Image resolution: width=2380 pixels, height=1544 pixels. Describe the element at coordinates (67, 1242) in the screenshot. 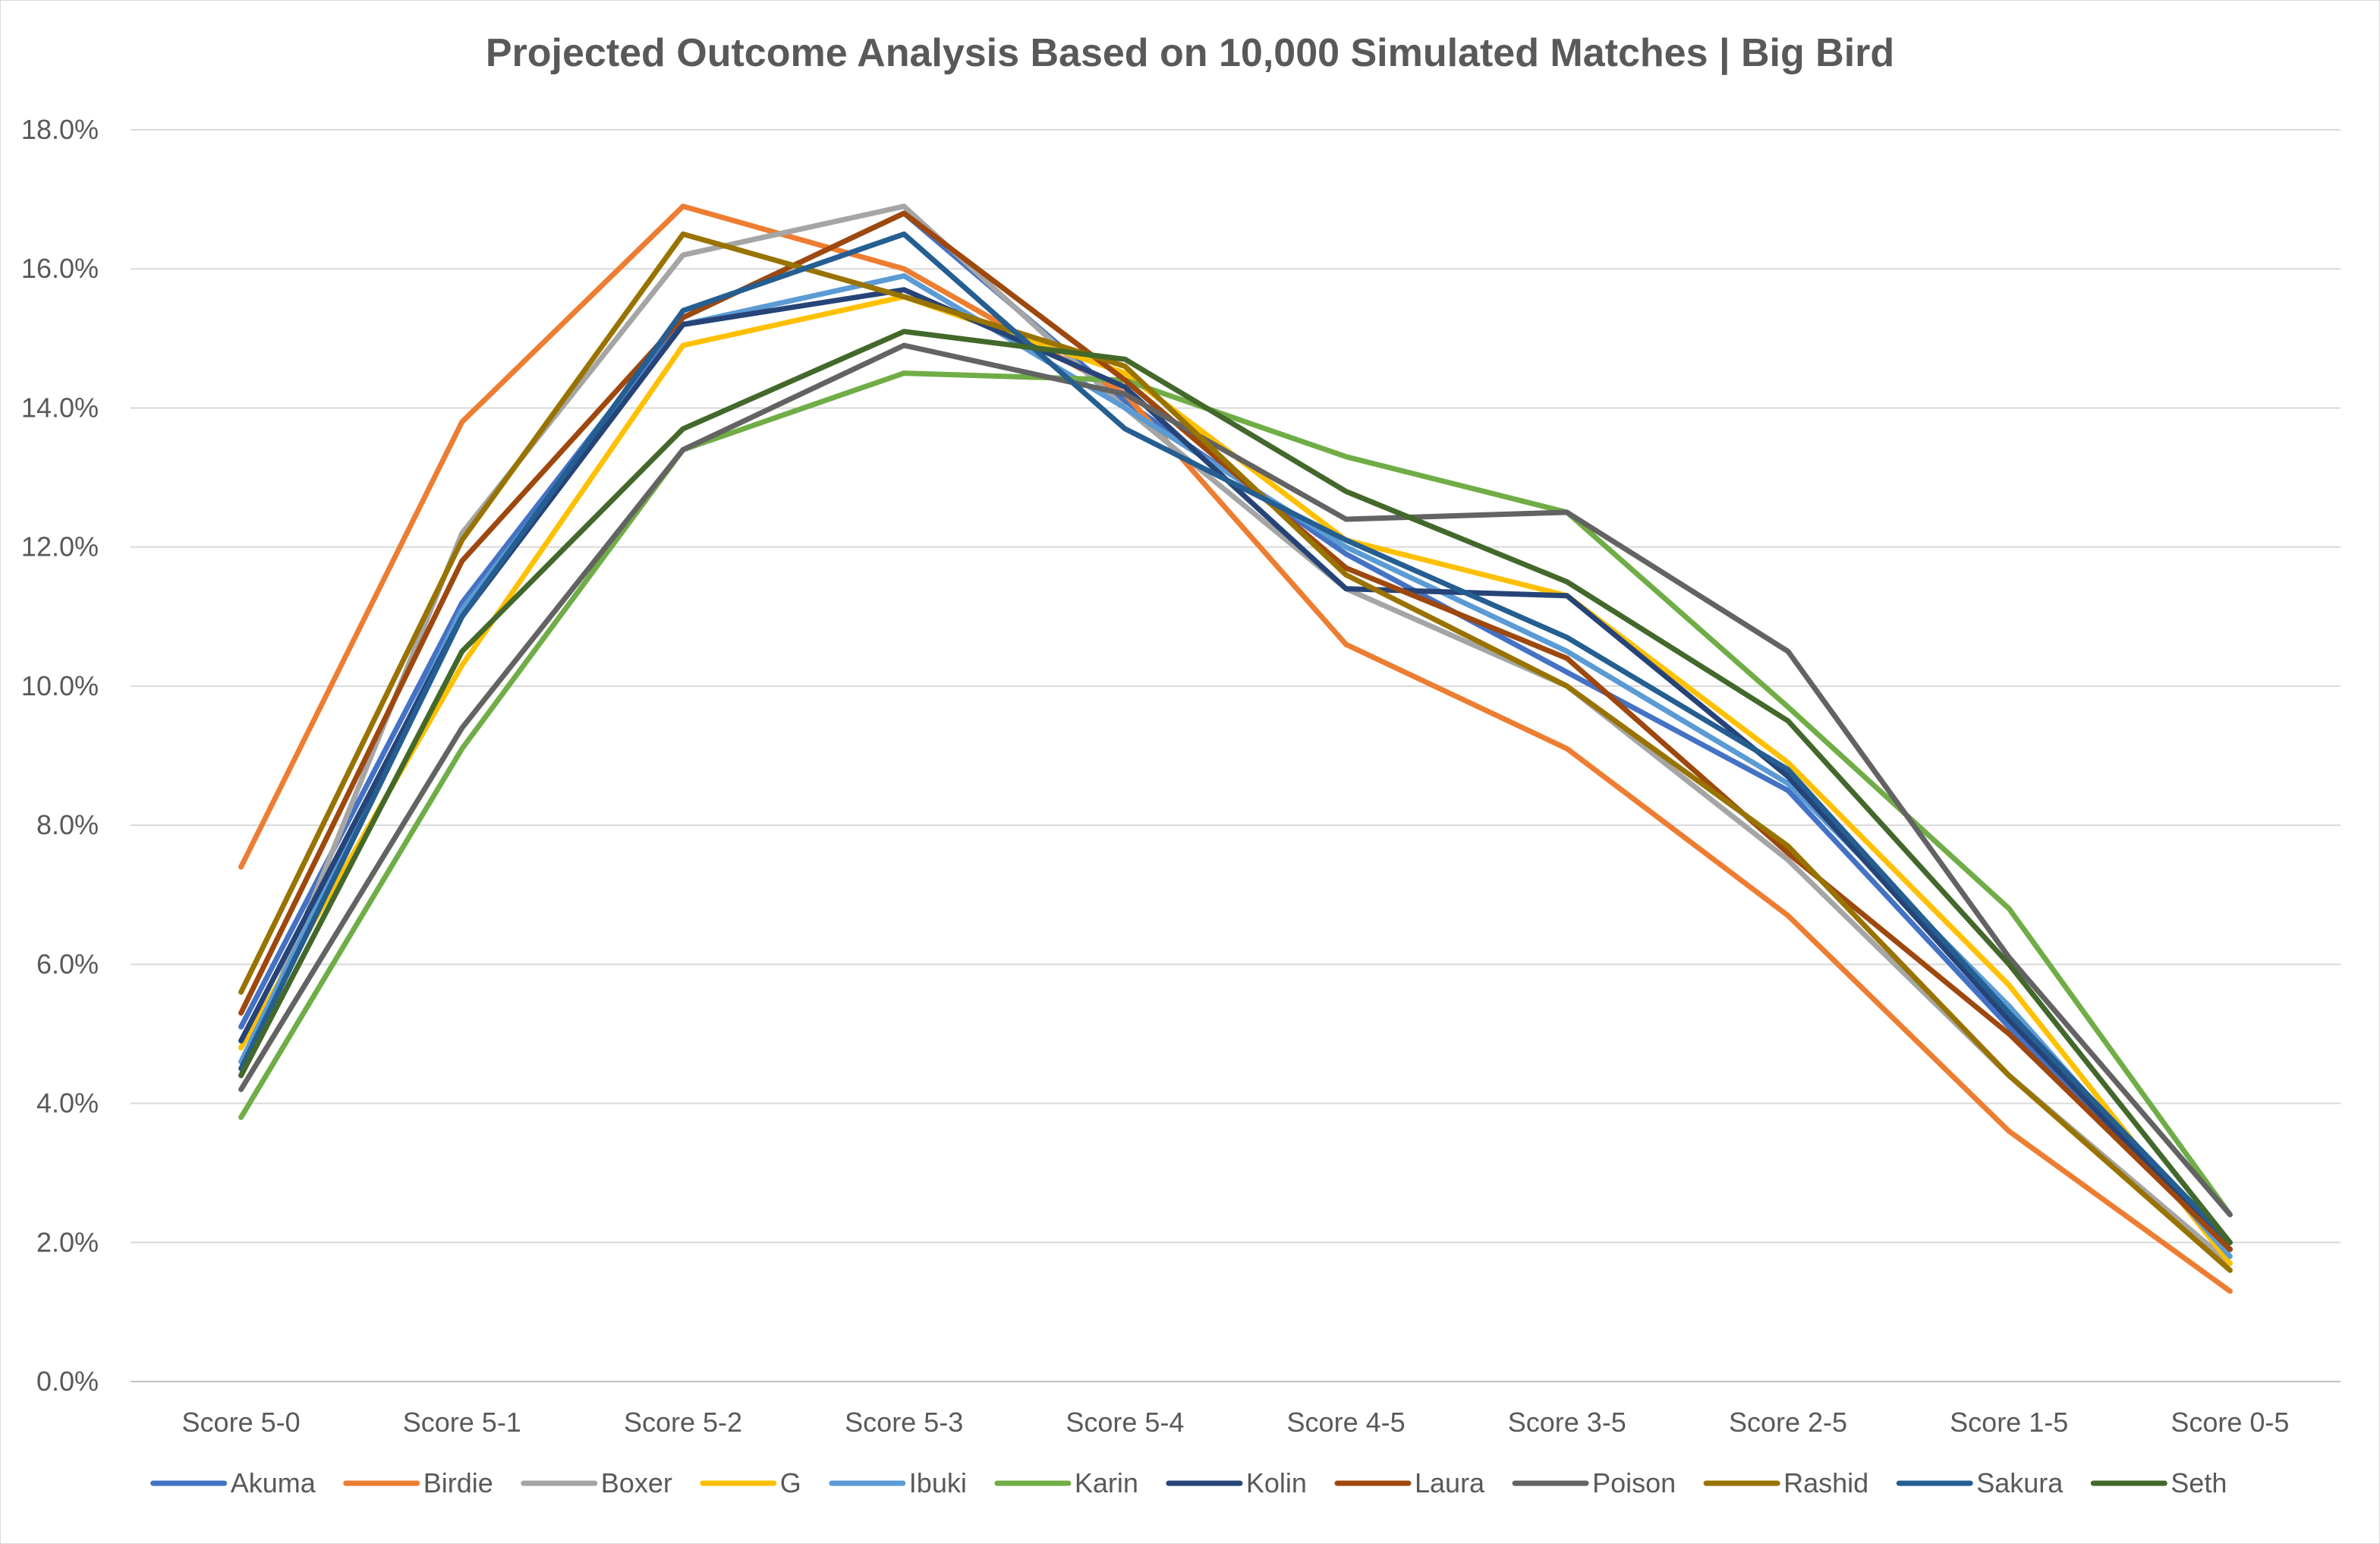

I see `y-tick-label: 2.0%` at that location.